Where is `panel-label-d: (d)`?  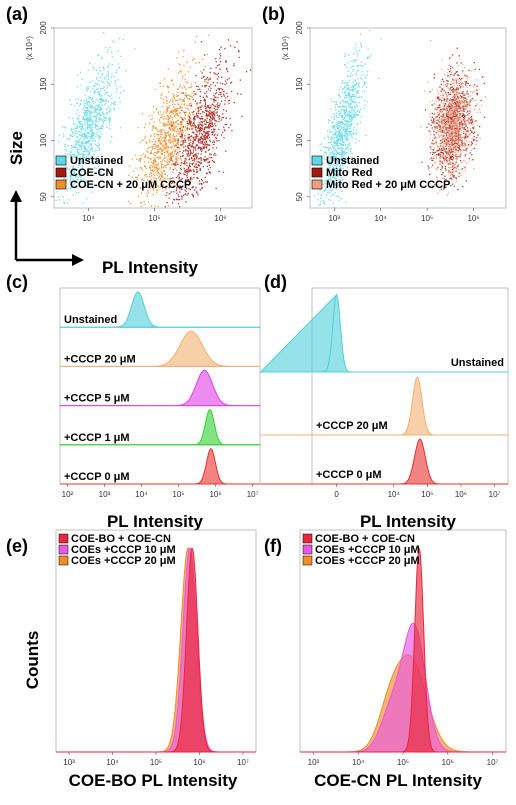 panel-label-d: (d) is located at coordinates (275, 282).